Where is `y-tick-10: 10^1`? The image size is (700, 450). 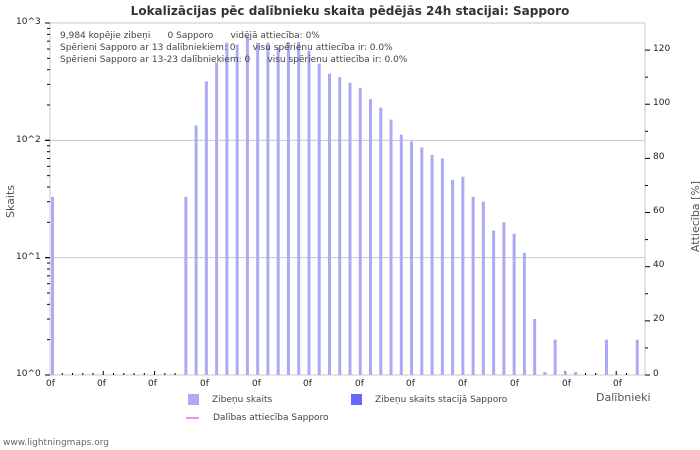
y-tick-10: 10^1 is located at coordinates (28, 257).